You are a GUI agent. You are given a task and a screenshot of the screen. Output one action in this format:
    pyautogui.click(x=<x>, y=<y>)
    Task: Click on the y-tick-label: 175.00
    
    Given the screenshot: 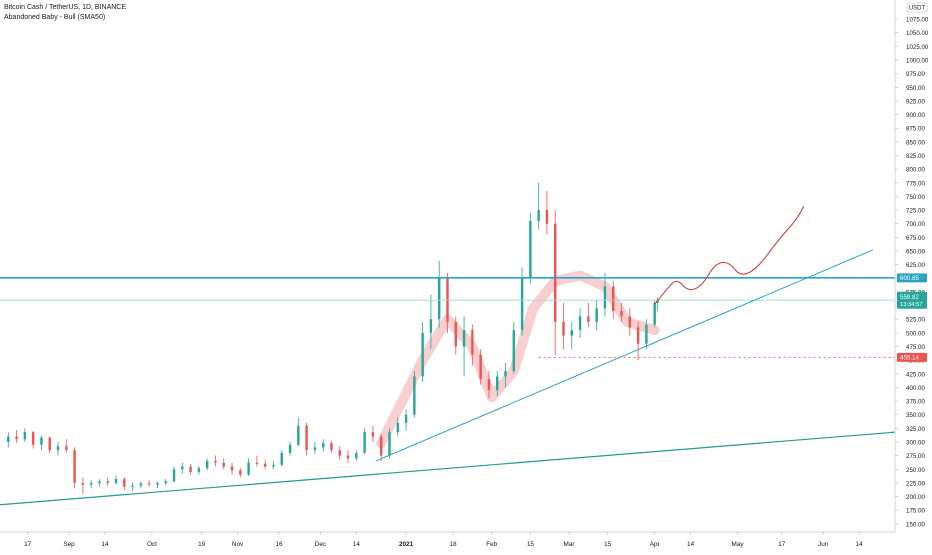 What is the action you would take?
    pyautogui.click(x=915, y=511)
    